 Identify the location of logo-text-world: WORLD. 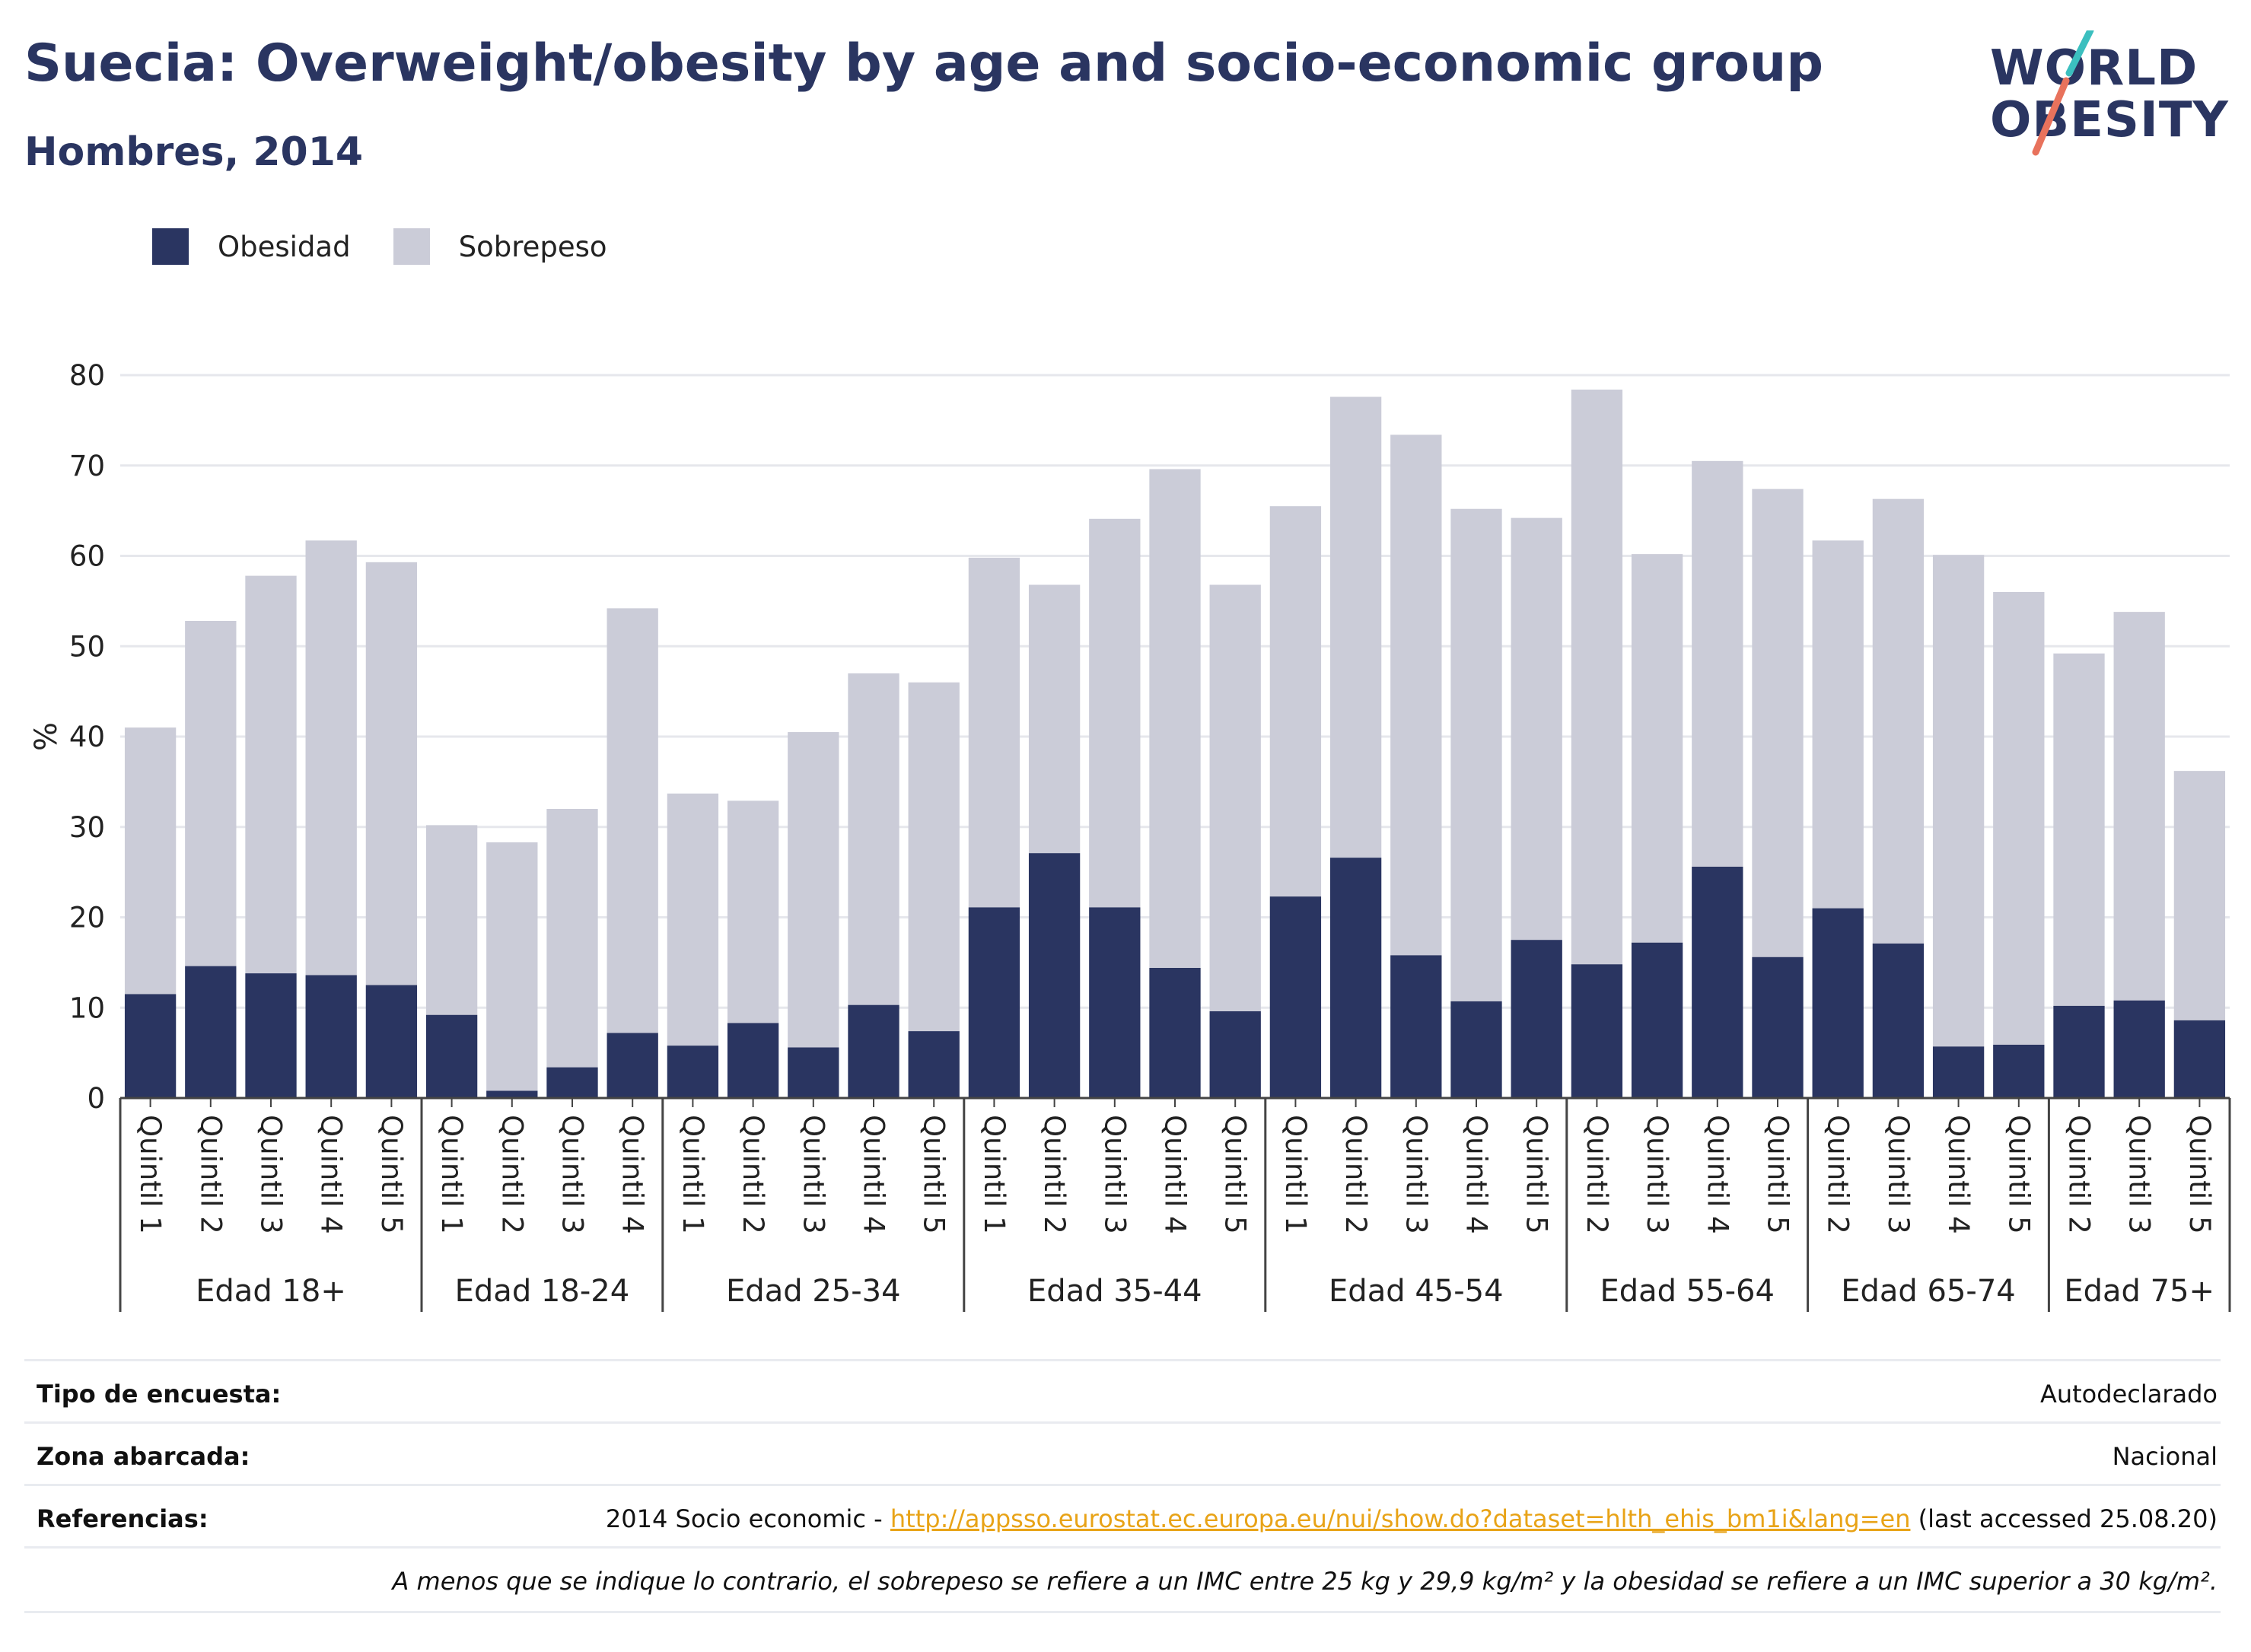
(2094, 68).